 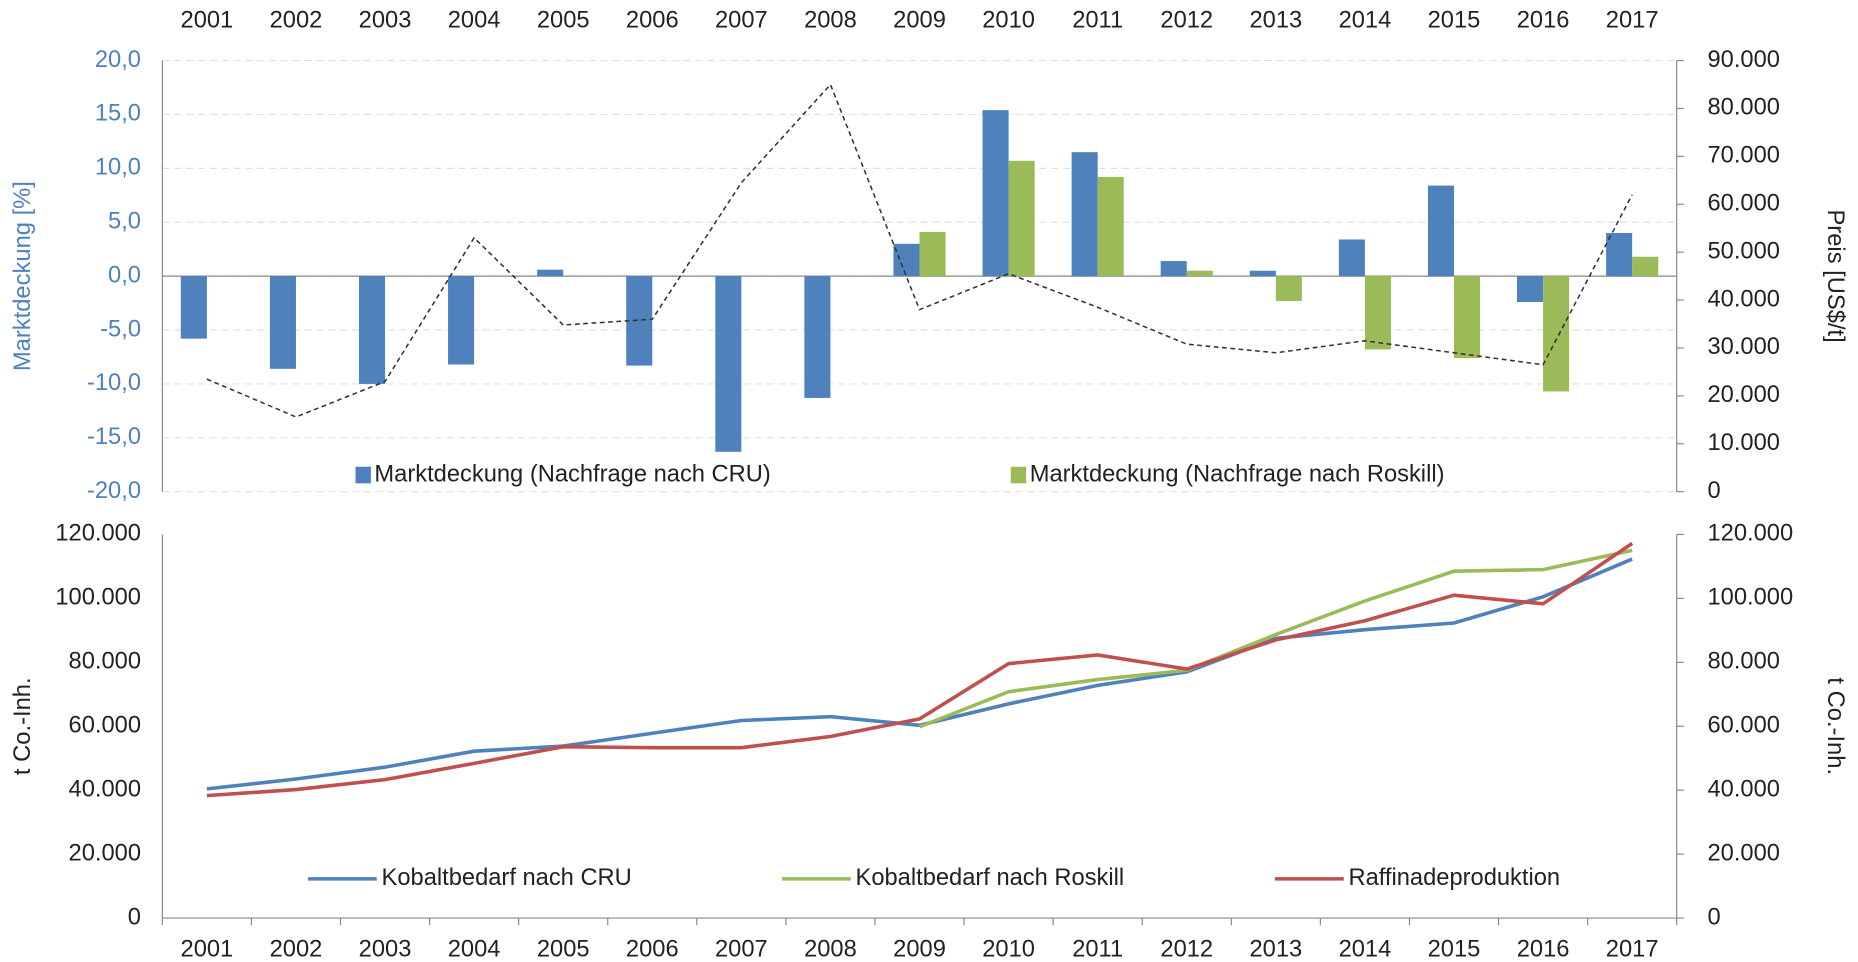 What do you see at coordinates (120, 329) in the screenshot?
I see `y-tick-label: -5,0` at bounding box center [120, 329].